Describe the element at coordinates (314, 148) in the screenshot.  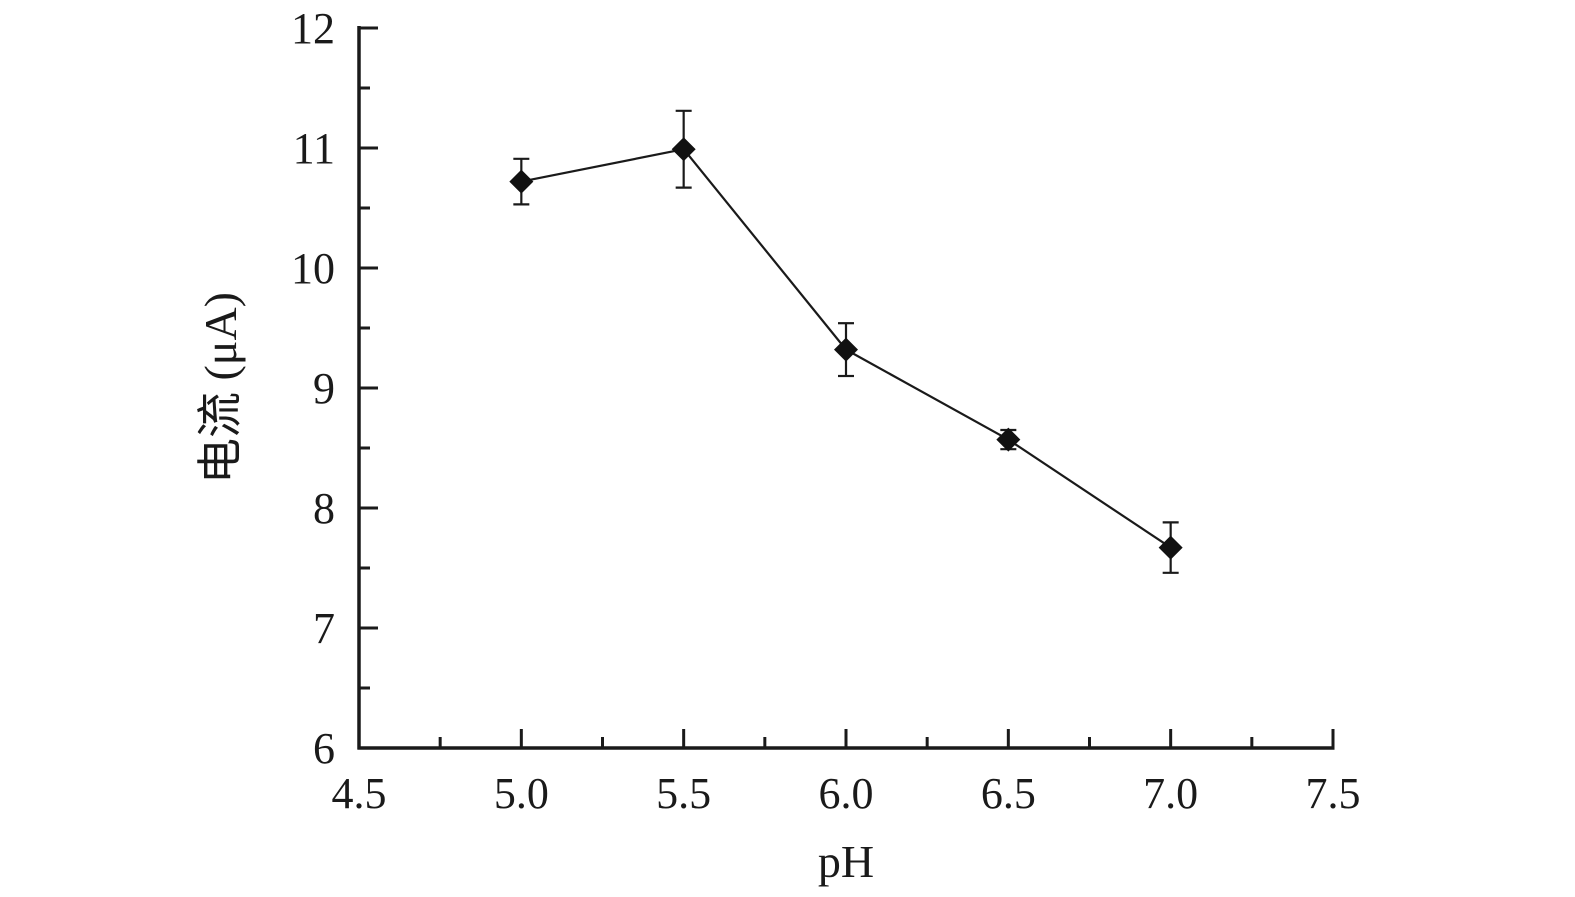
I see `y-tick-label: 11` at that location.